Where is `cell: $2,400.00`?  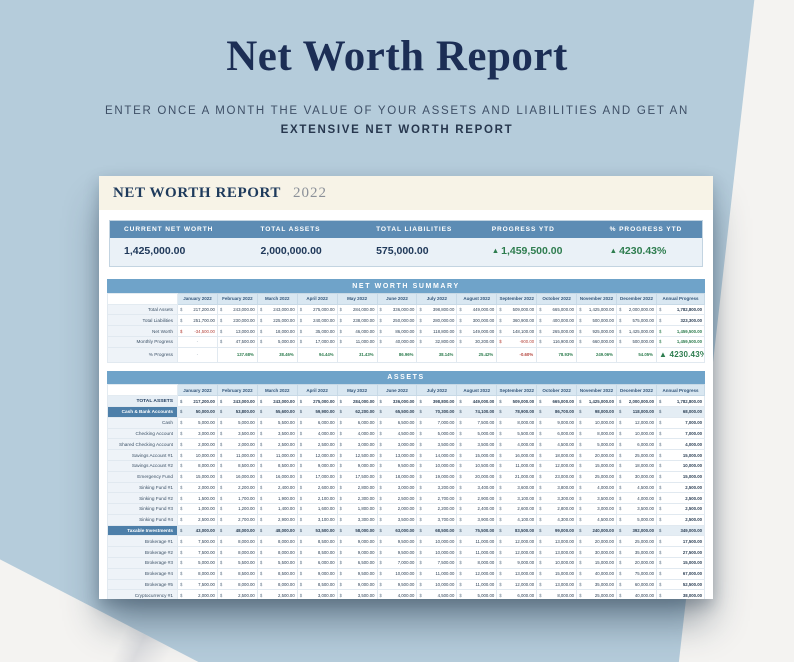 cell: $2,400.00 is located at coordinates (277, 487).